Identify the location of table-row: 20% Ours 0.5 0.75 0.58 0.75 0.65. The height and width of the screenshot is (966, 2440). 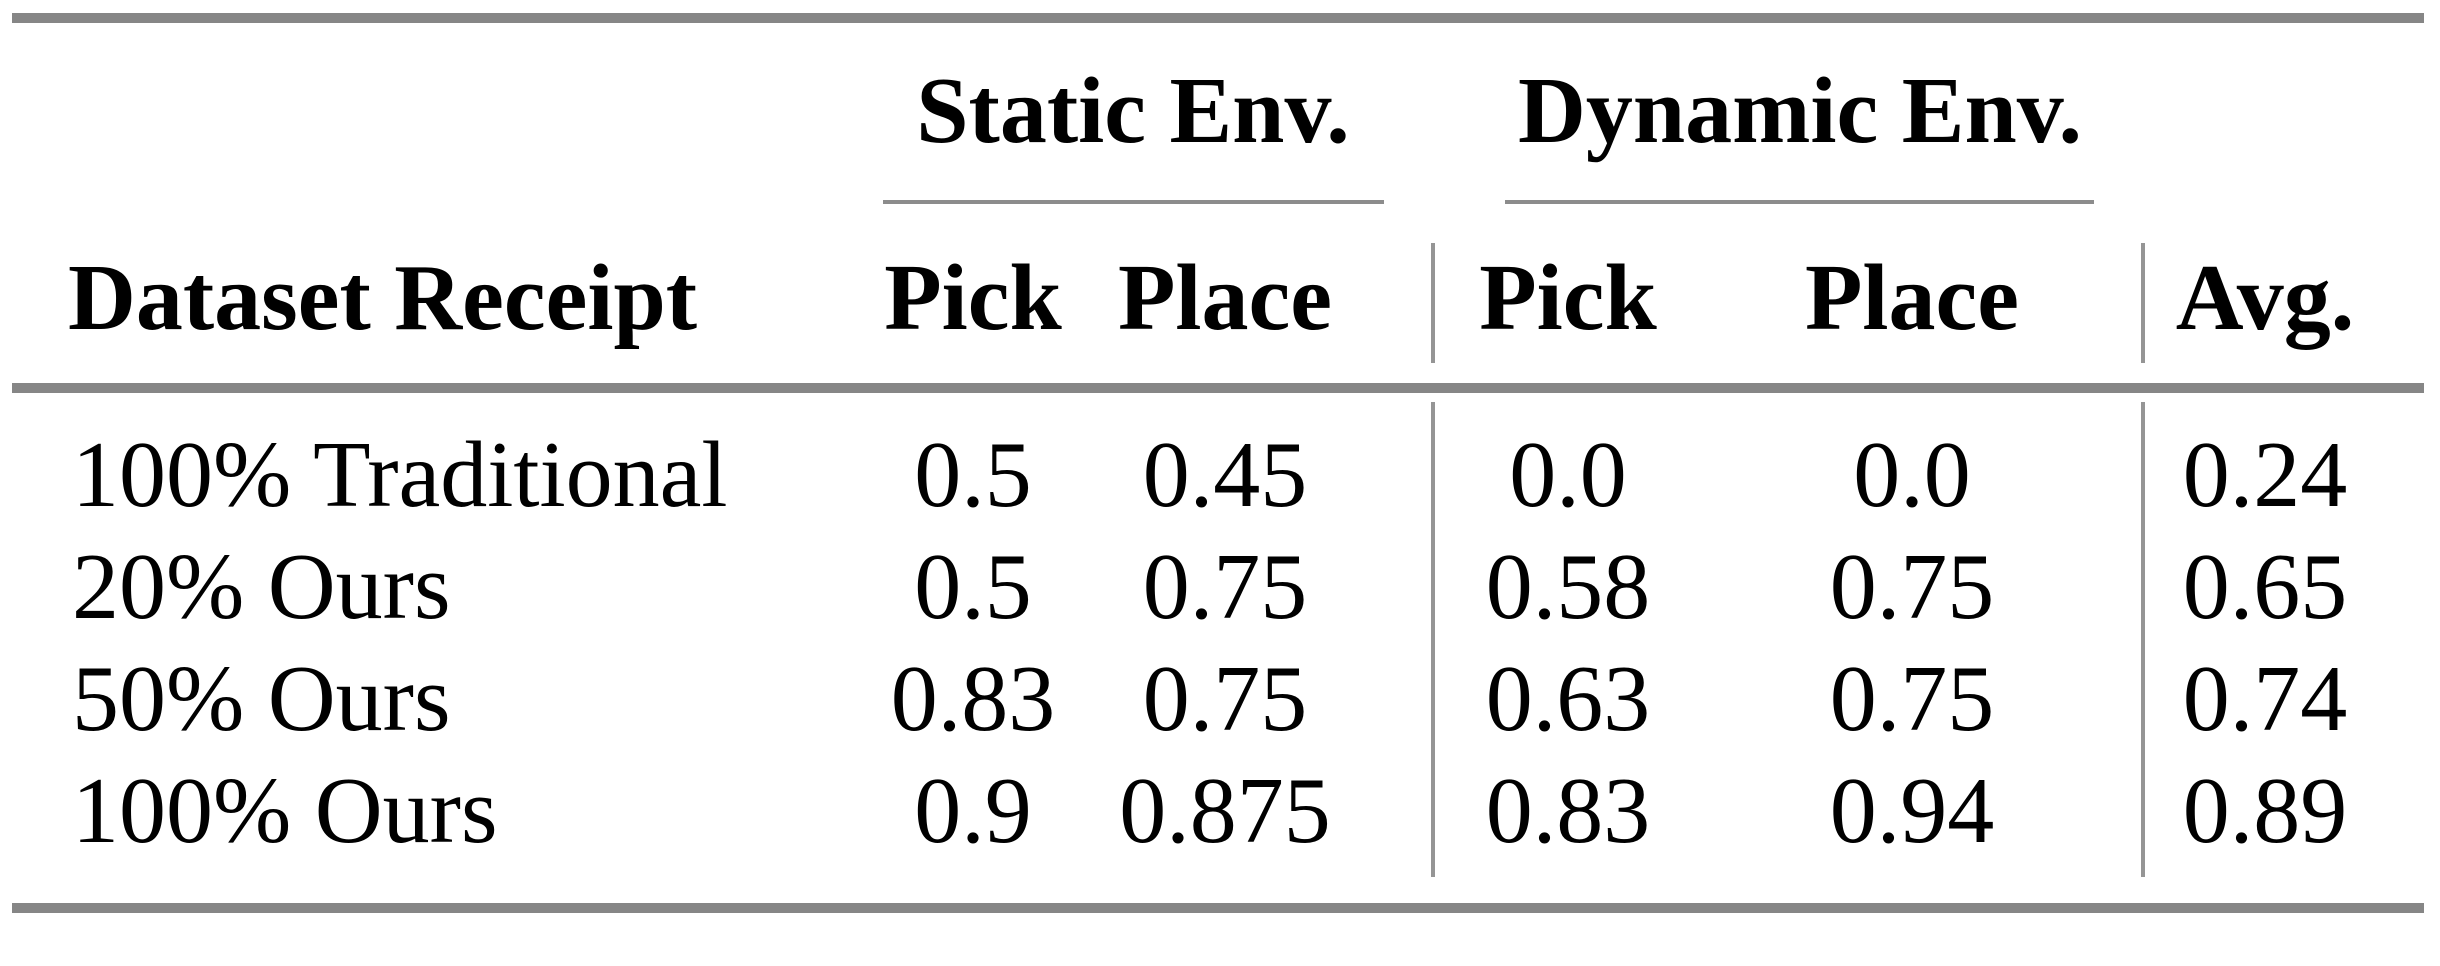
(1220, 587).